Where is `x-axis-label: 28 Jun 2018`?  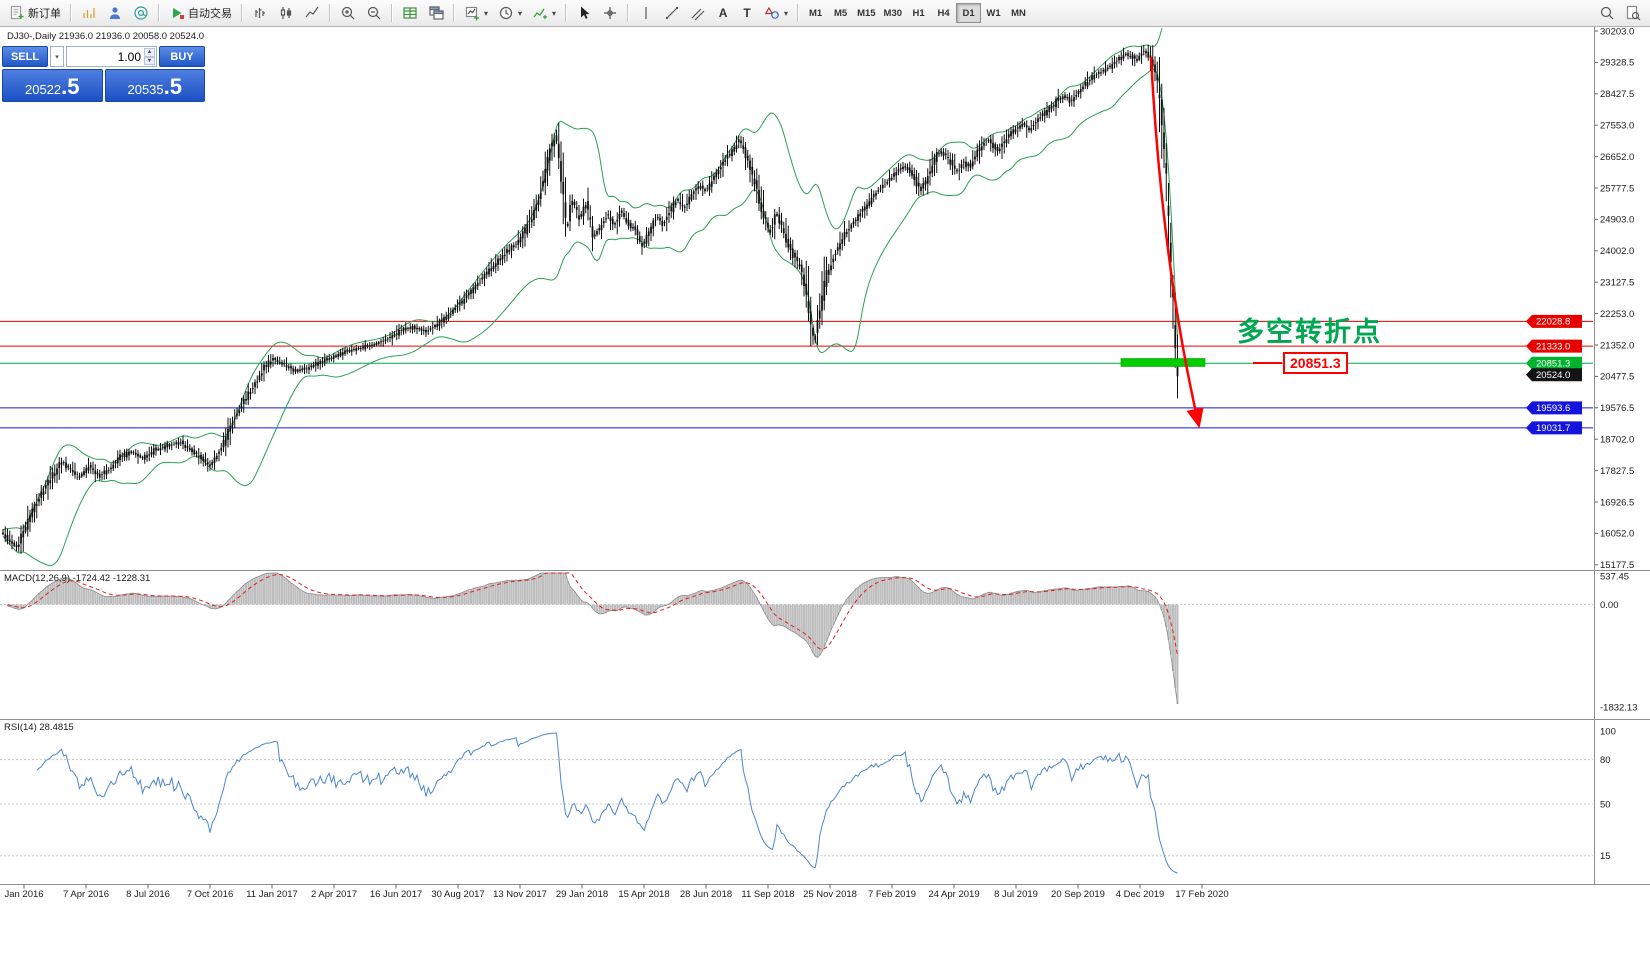 x-axis-label: 28 Jun 2018 is located at coordinates (706, 894).